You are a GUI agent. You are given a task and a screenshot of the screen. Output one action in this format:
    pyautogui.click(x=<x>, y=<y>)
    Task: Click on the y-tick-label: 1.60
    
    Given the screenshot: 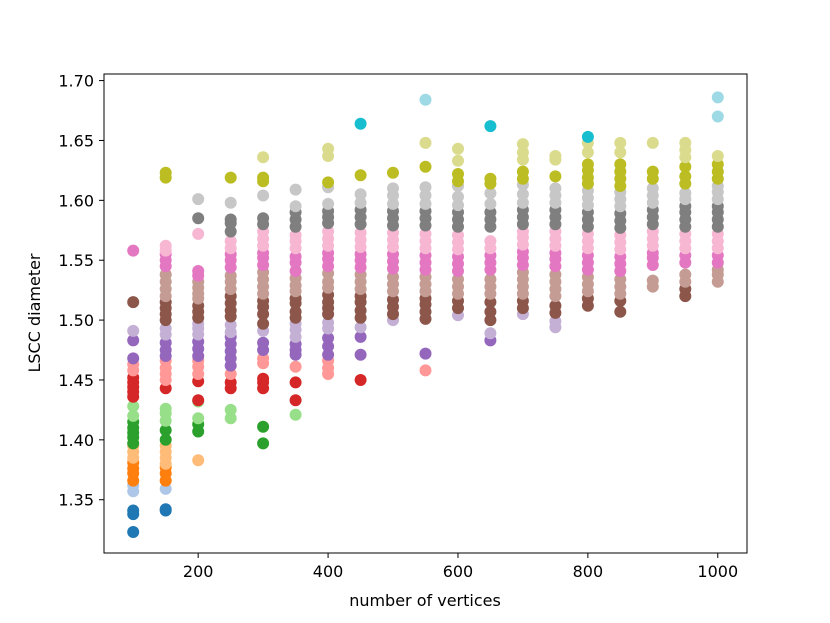 What is the action you would take?
    pyautogui.click(x=76, y=200)
    